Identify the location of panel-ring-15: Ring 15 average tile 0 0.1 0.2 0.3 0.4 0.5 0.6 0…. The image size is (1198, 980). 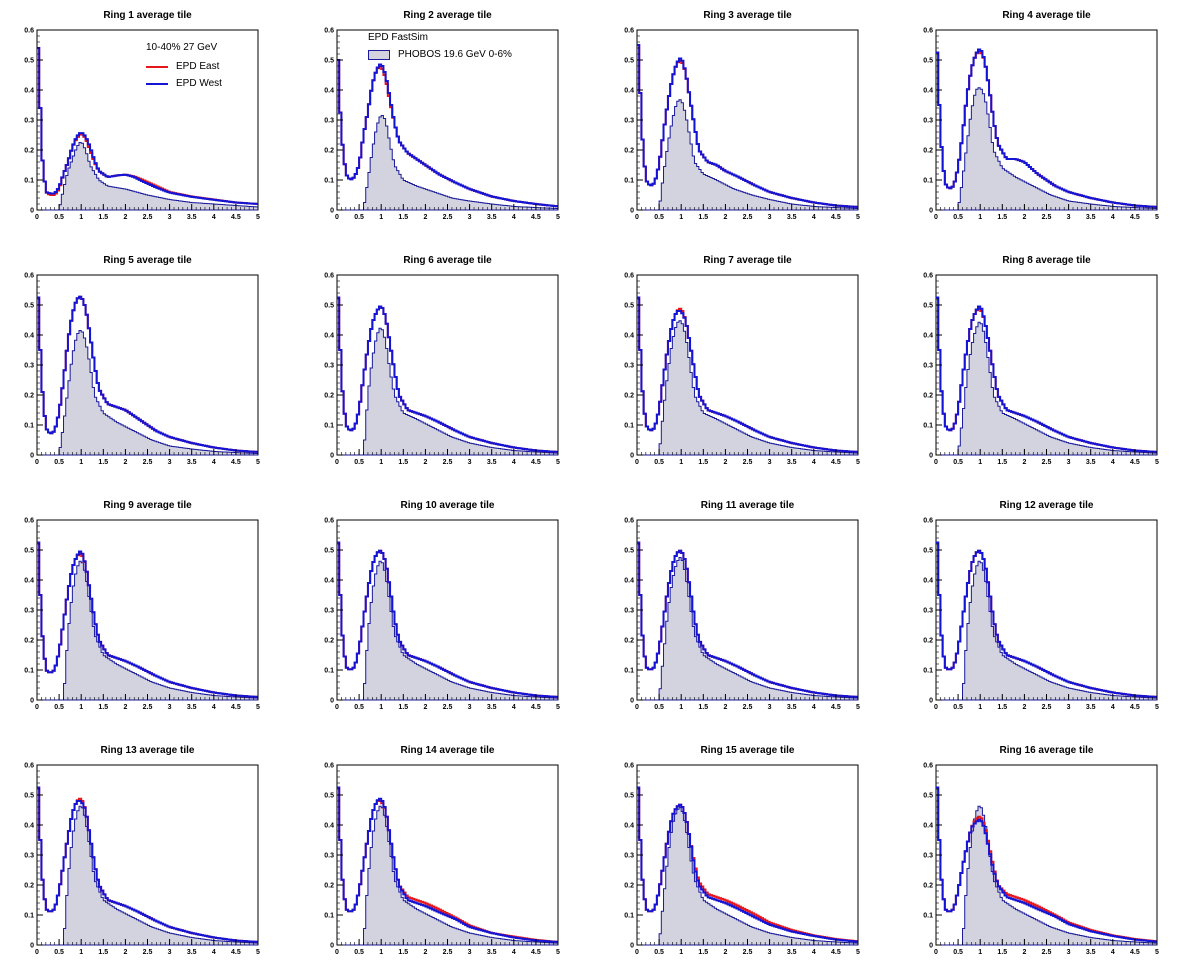
(742, 850).